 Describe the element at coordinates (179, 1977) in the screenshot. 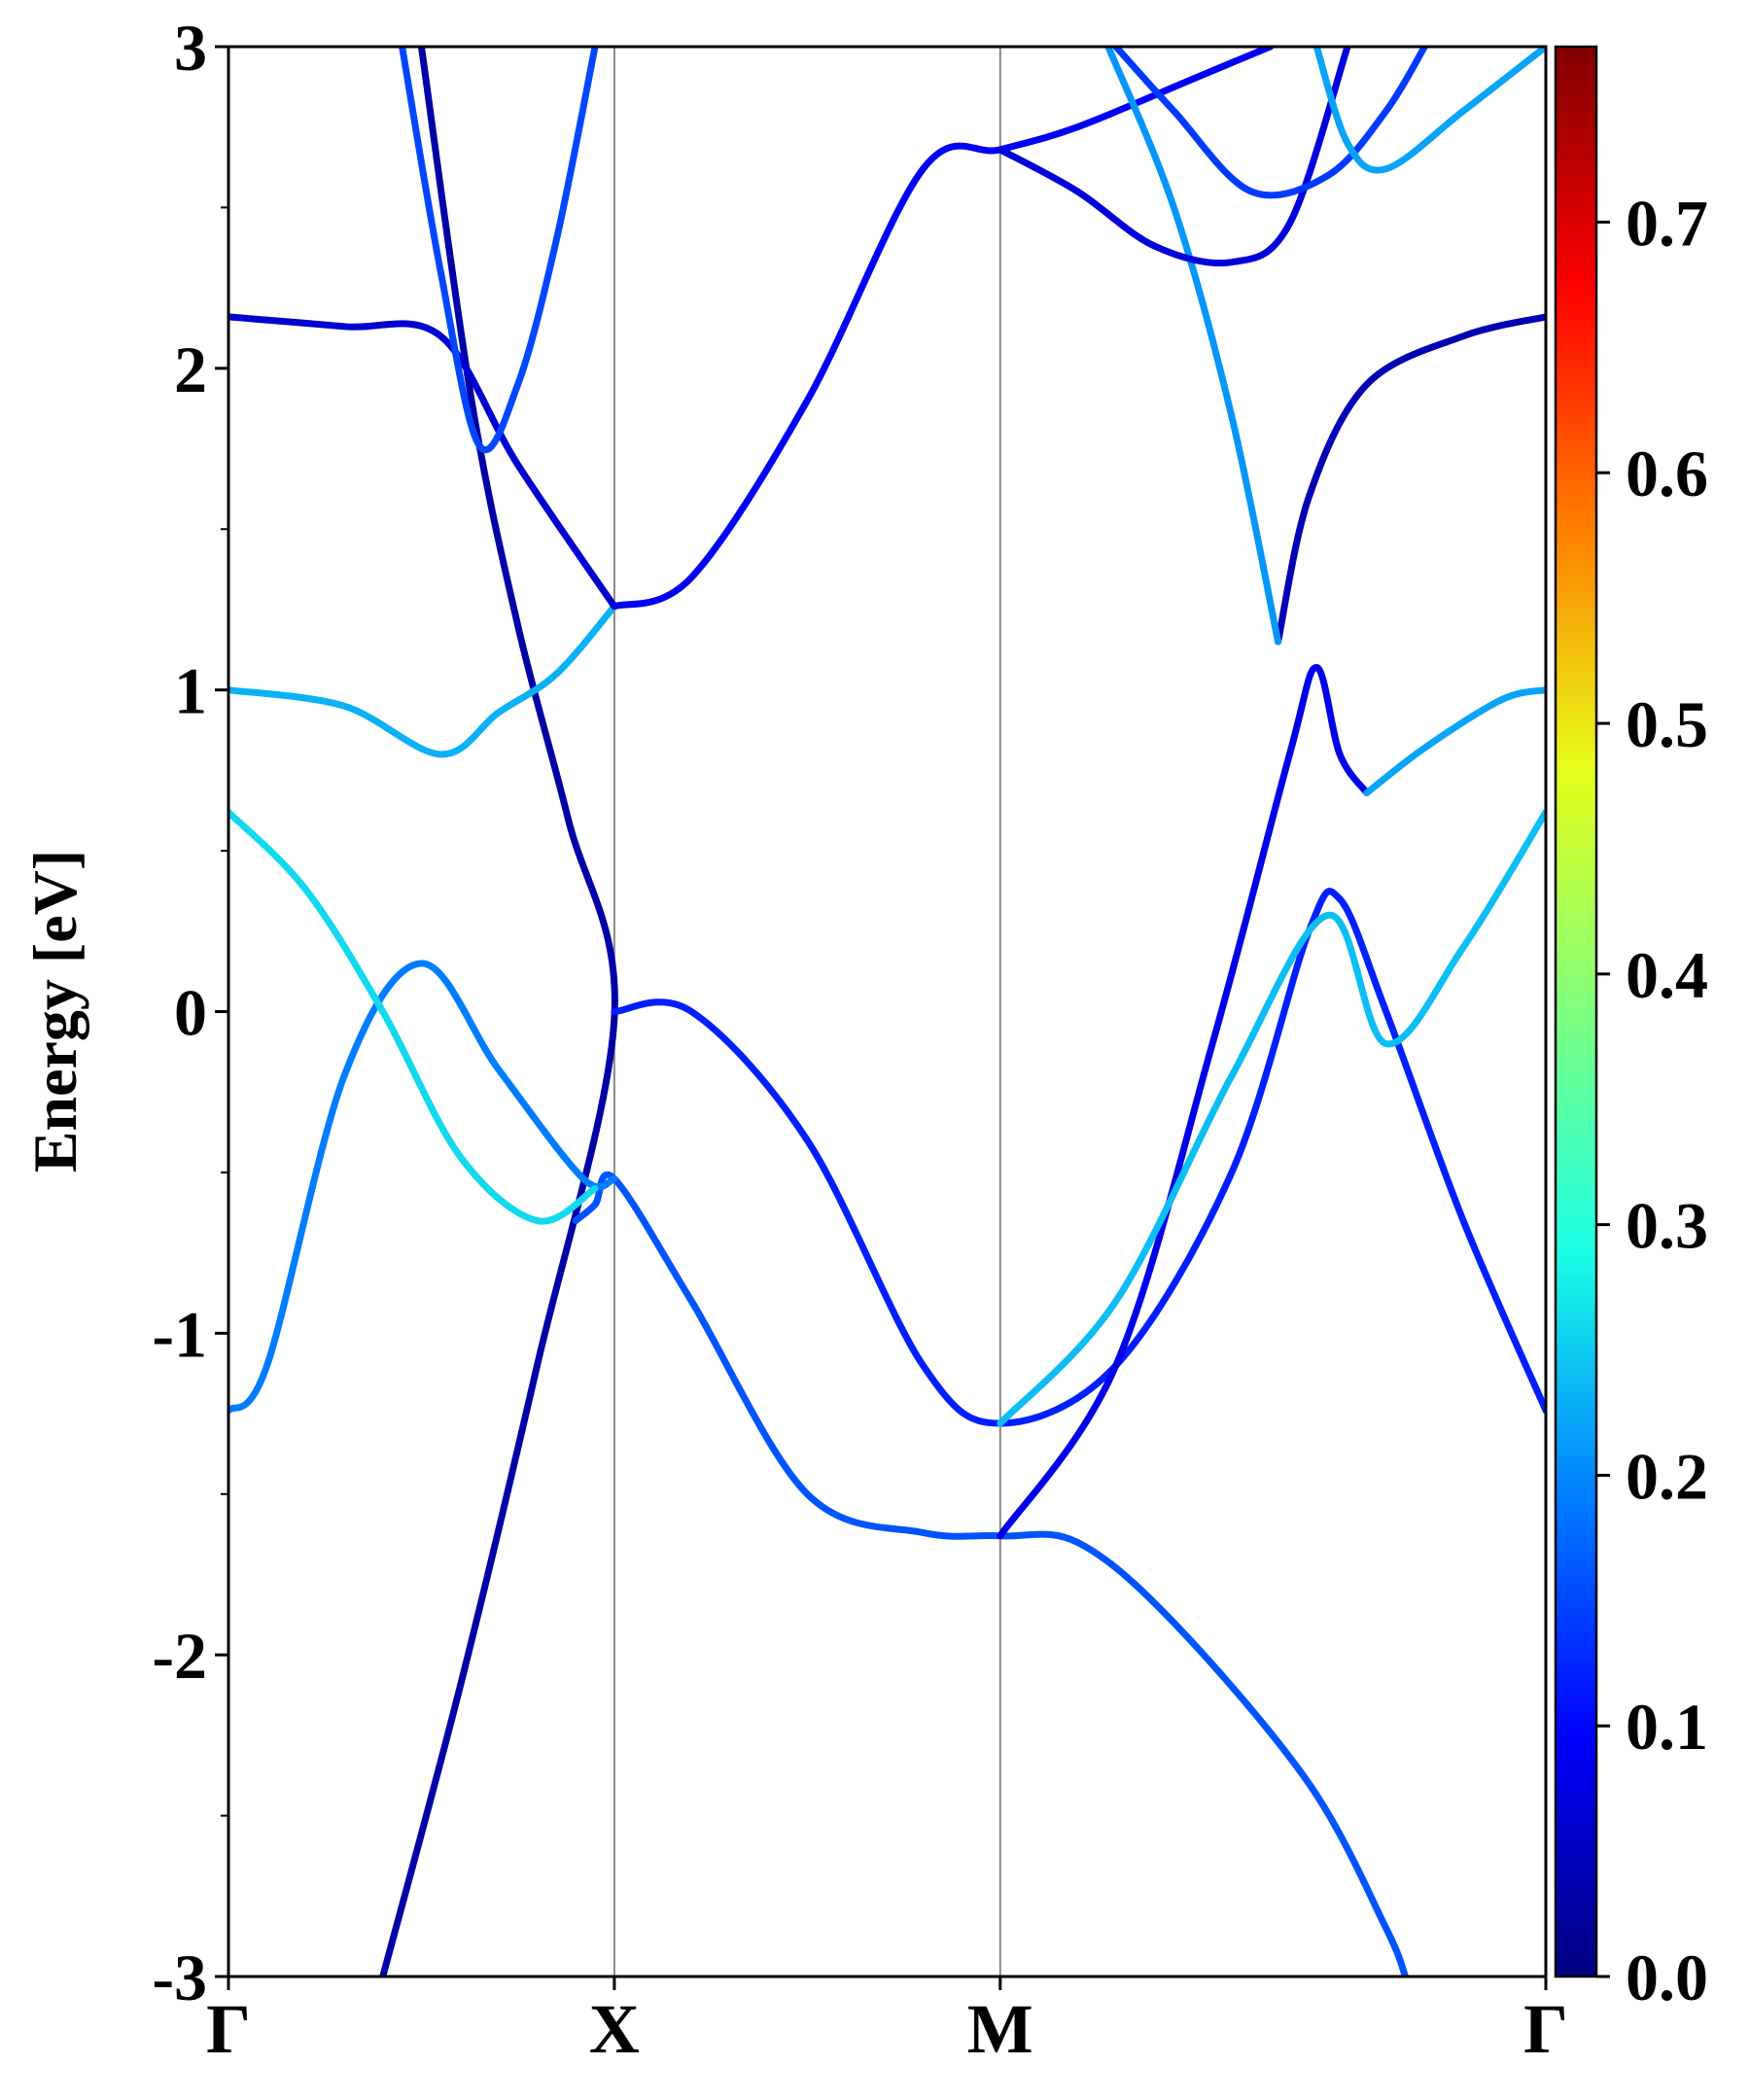

I see `y-tick-label: -3` at that location.